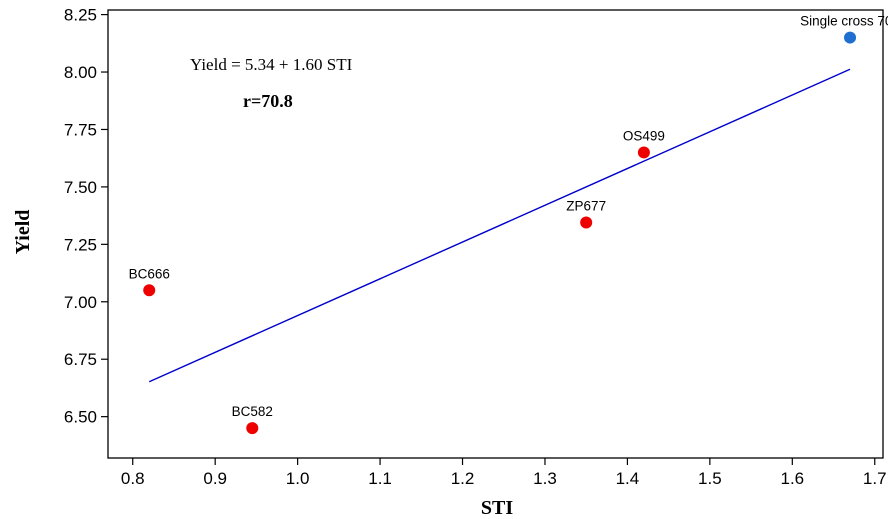 The width and height of the screenshot is (888, 519). What do you see at coordinates (268, 101) in the screenshot?
I see `correlation-label: r=70.8` at bounding box center [268, 101].